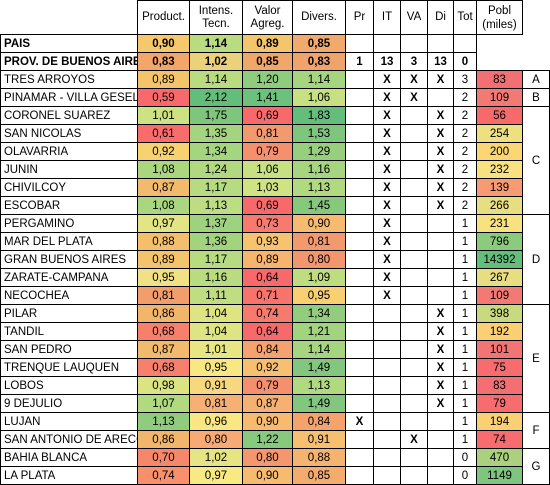 This screenshot has height=485, width=550. What do you see at coordinates (216, 367) in the screenshot?
I see `indicator-value: 0,95` at bounding box center [216, 367].